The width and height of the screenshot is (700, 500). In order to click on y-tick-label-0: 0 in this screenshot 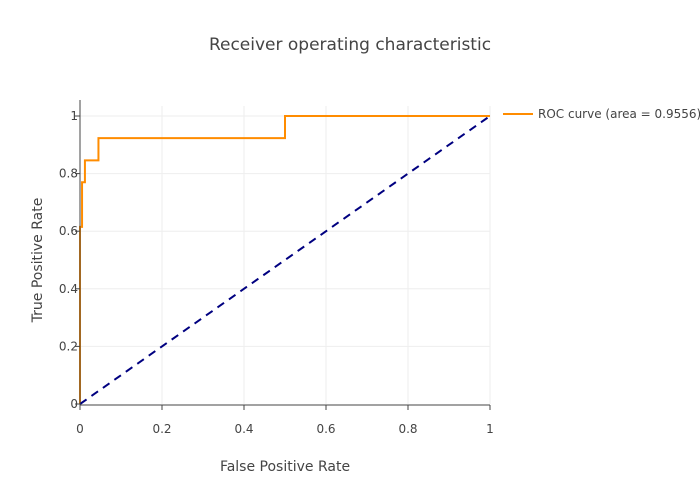, I will do `click(74, 404)`.